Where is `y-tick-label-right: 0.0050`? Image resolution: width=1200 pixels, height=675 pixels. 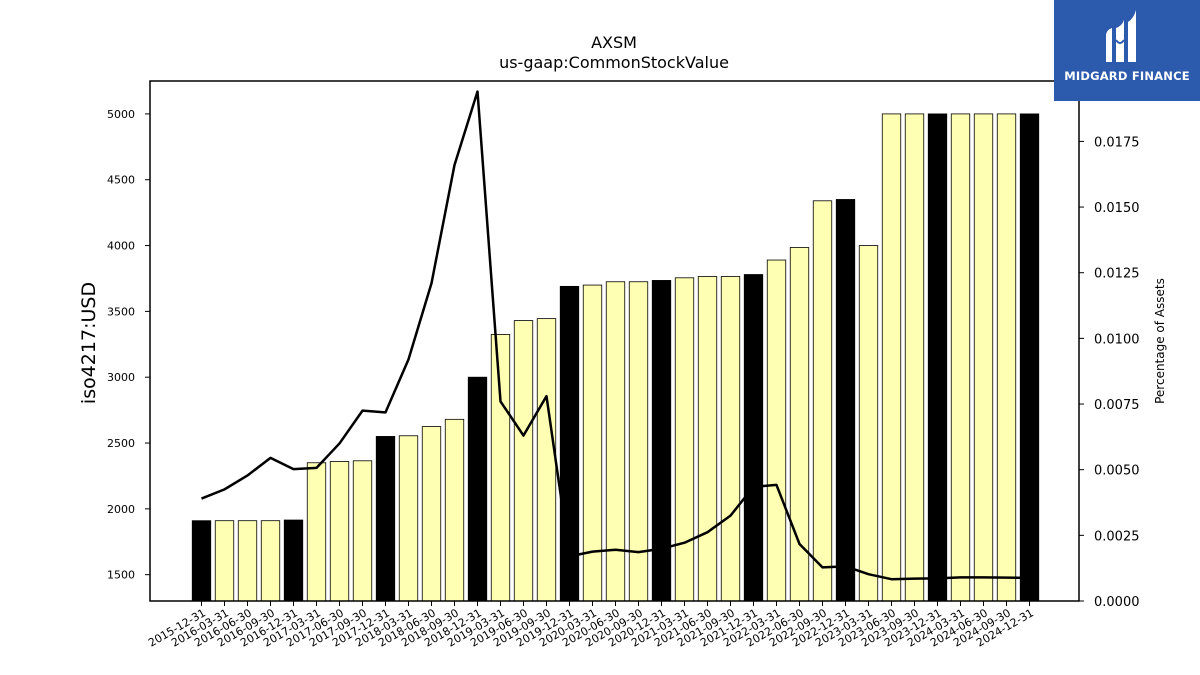
y-tick-label-right: 0.0050 is located at coordinates (1117, 471).